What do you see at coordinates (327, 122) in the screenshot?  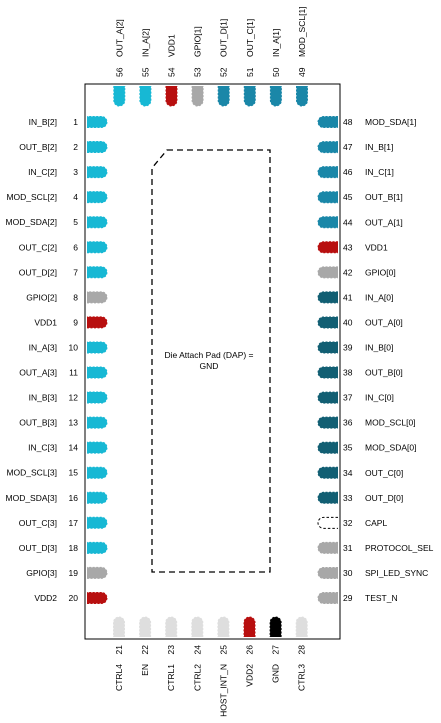 I see `pin-48-pad` at bounding box center [327, 122].